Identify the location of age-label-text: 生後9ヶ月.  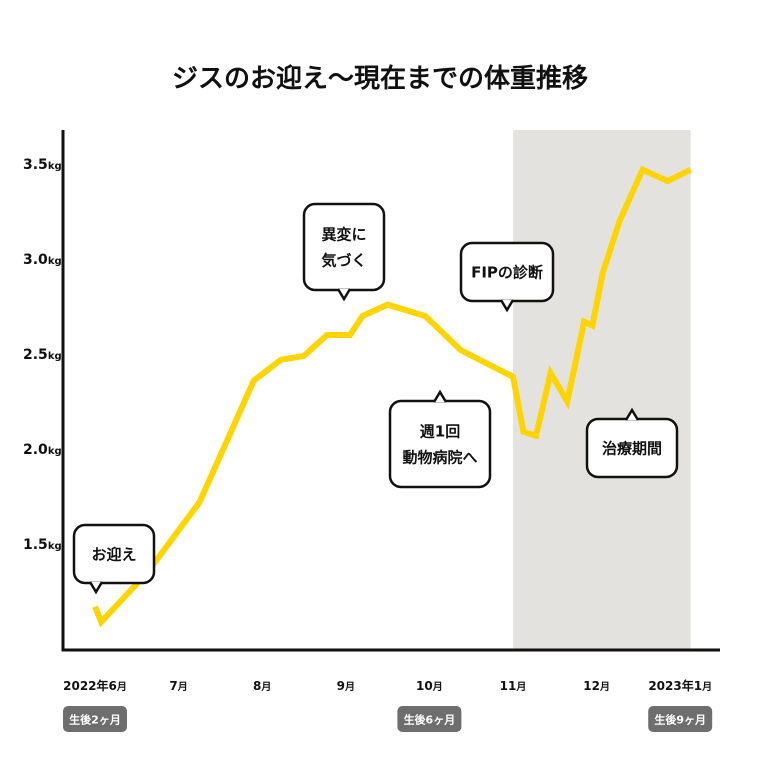
(680, 720).